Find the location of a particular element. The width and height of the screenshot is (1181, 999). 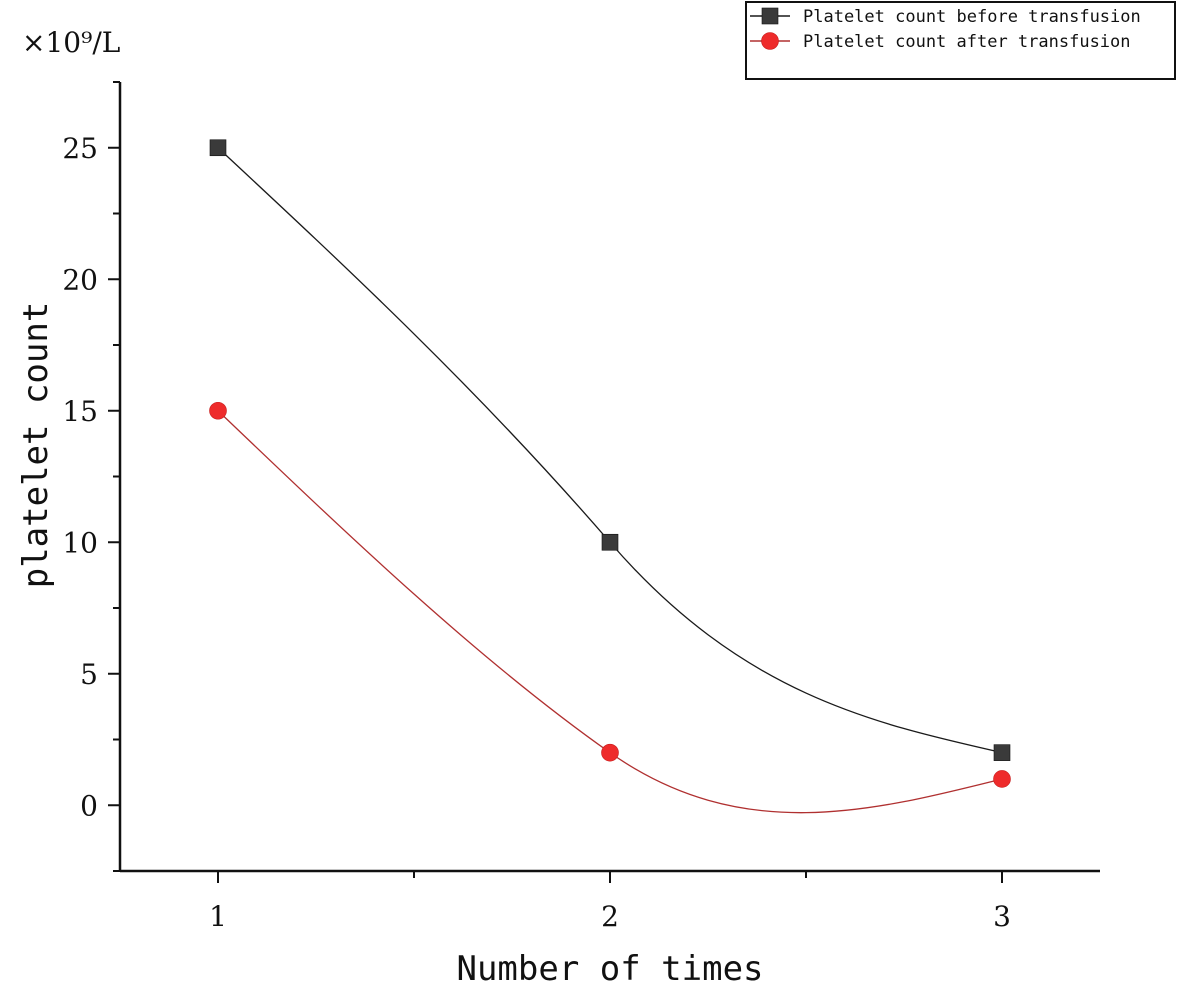

y-unit-label: ×10⁹/L is located at coordinates (71, 42).